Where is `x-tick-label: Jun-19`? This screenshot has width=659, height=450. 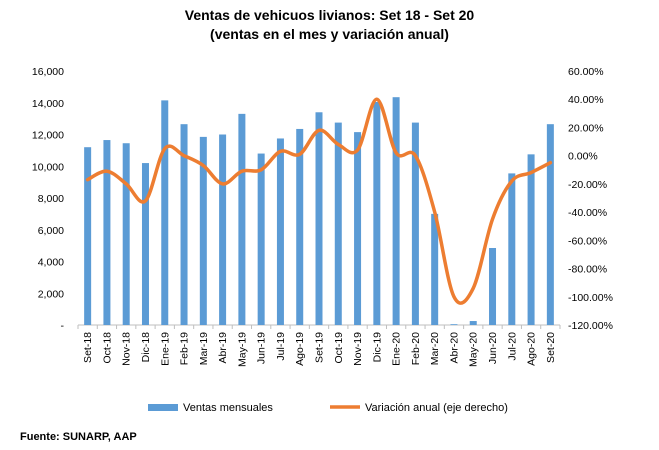
x-tick-label: Jun-19 is located at coordinates (262, 348).